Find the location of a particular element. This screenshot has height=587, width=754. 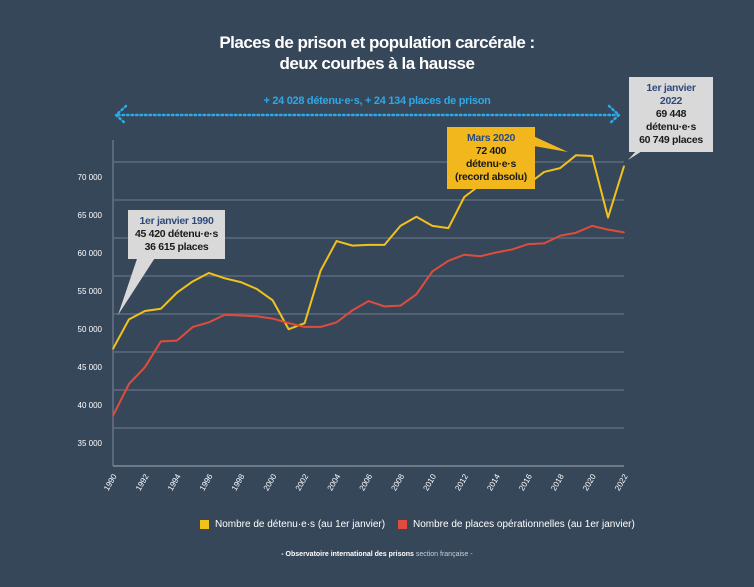

x-tick-label: 2006 is located at coordinates (366, 482).